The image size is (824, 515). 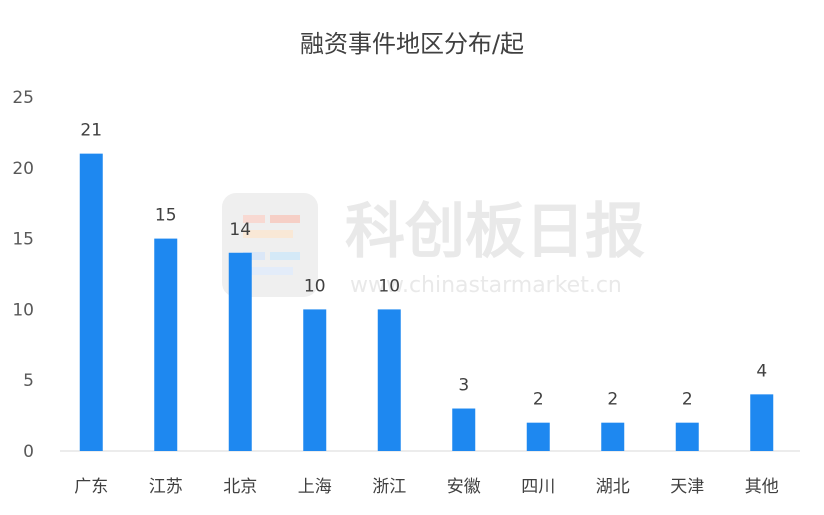 What do you see at coordinates (762, 487) in the screenshot?
I see `x-tick-label: 其他` at bounding box center [762, 487].